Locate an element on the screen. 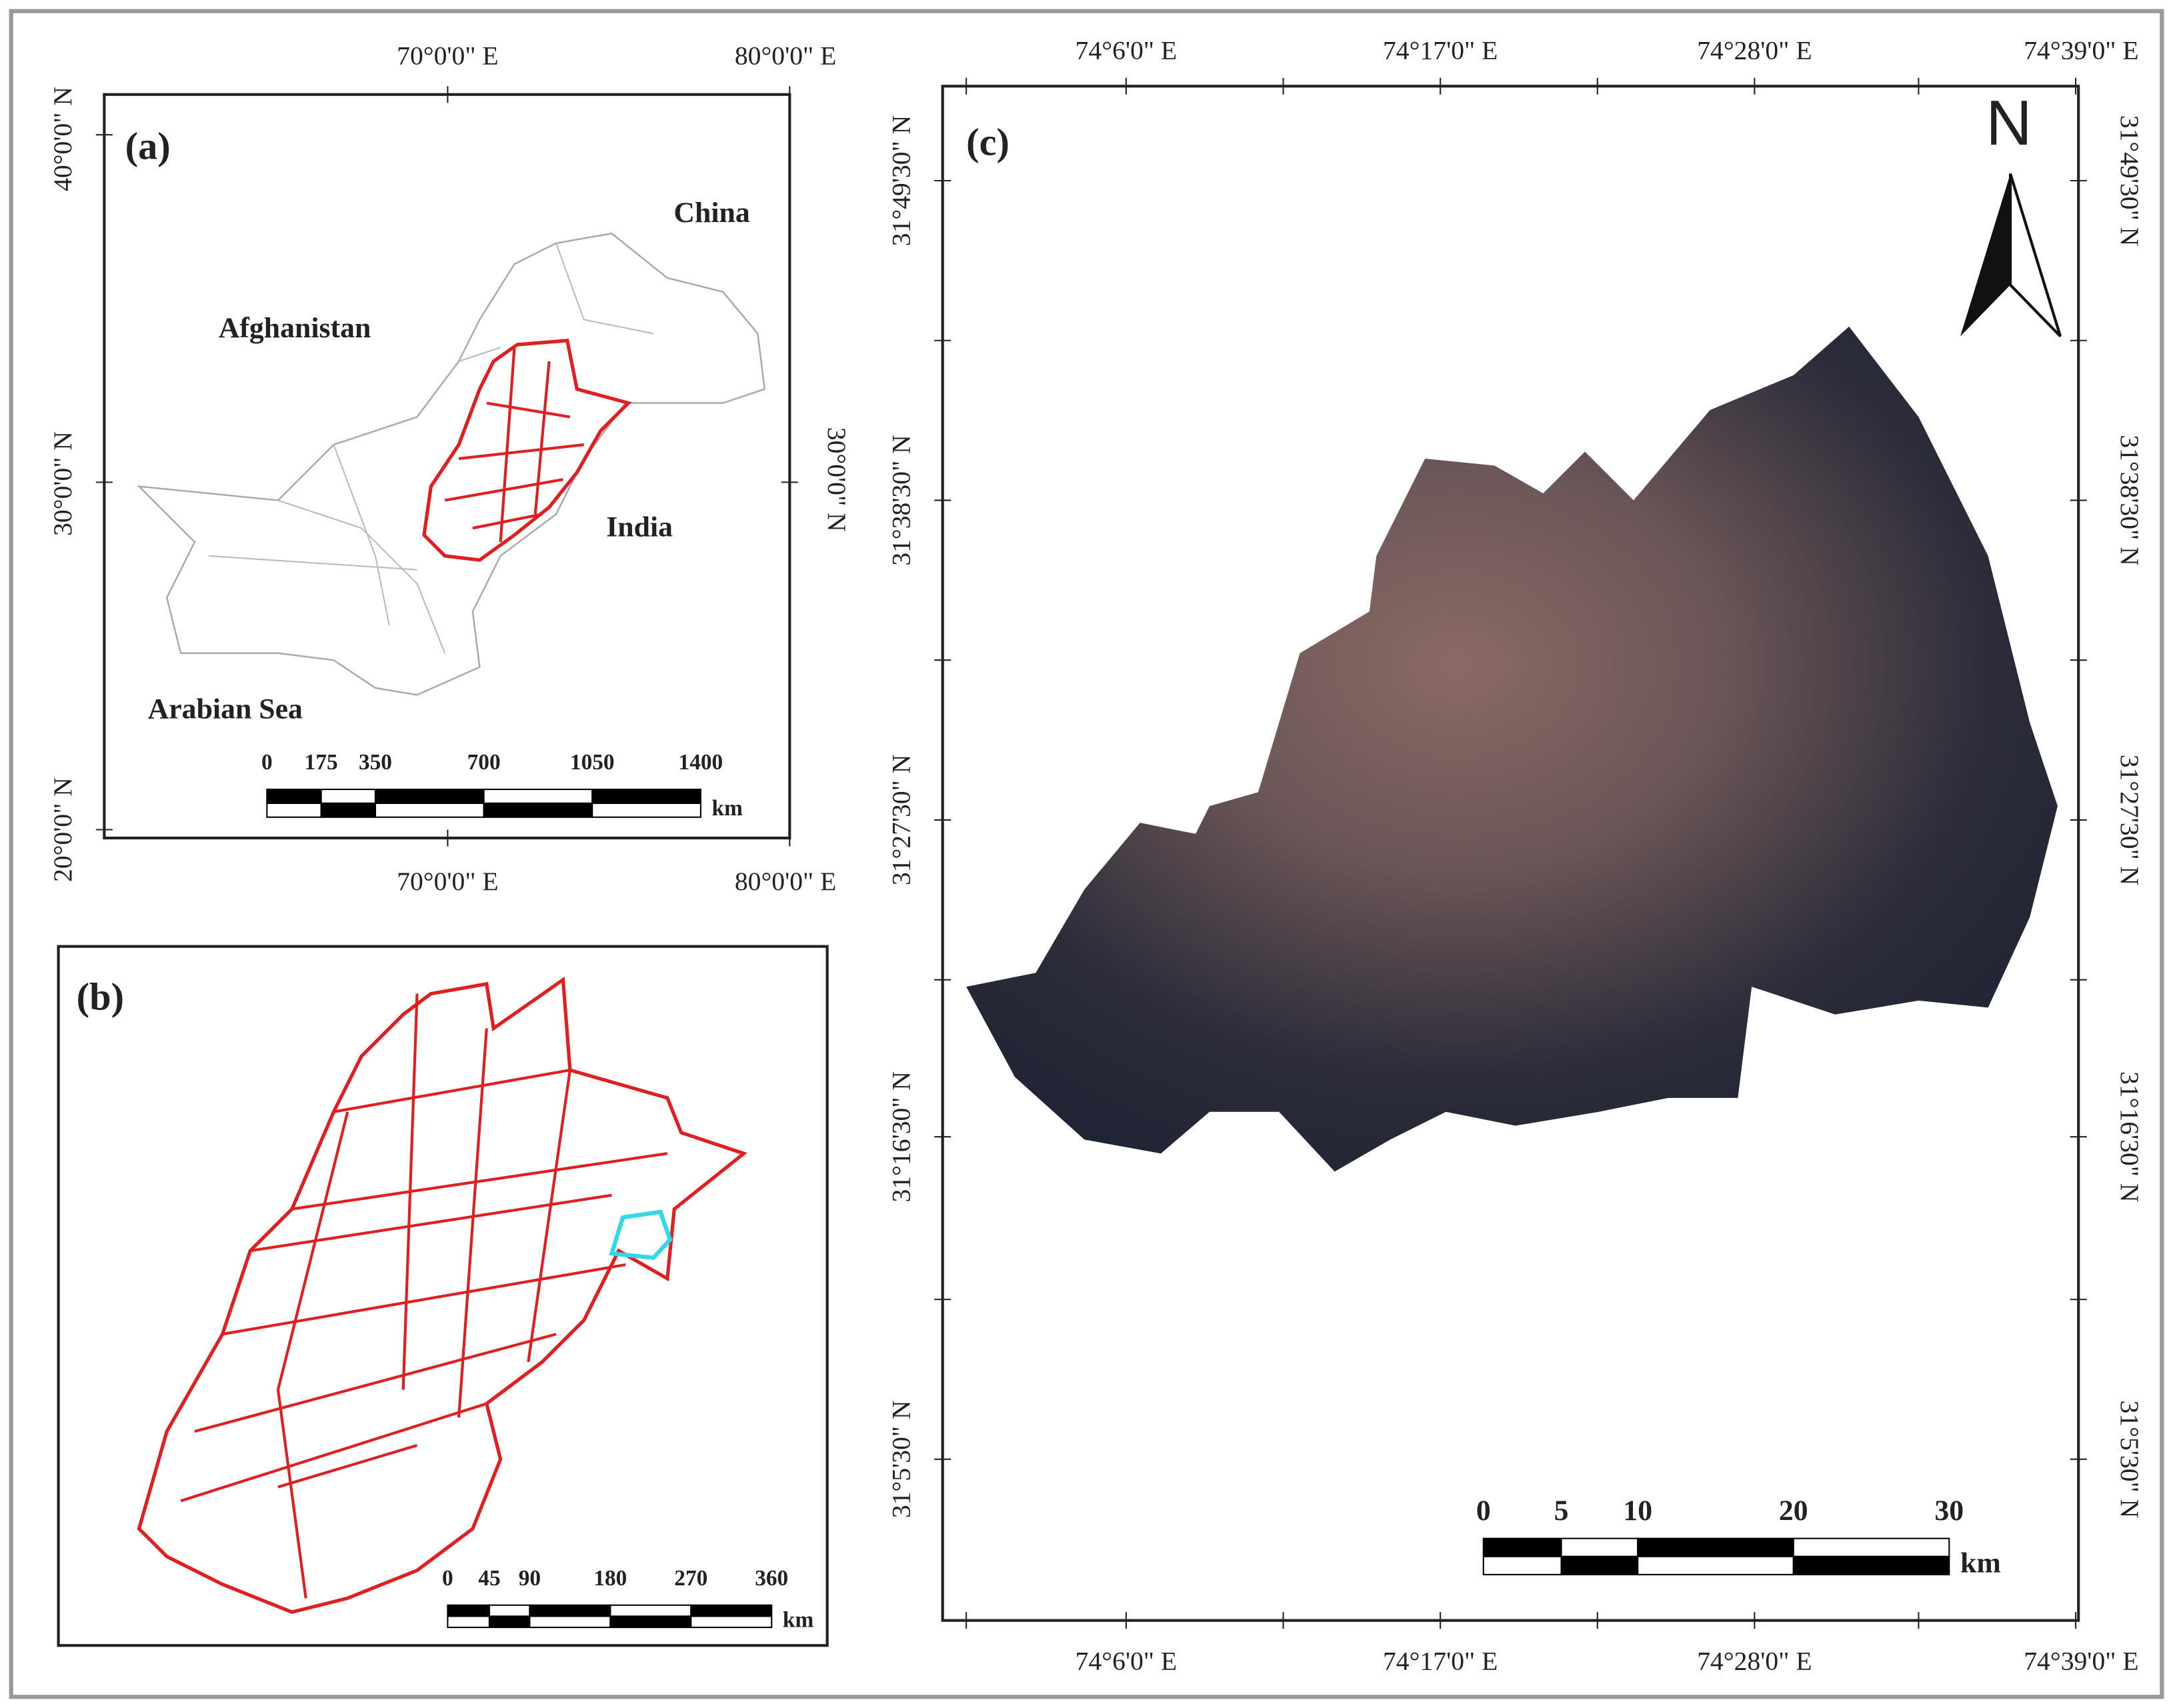 The width and height of the screenshot is (2173, 1708). lahore is located at coordinates (641, 1234).